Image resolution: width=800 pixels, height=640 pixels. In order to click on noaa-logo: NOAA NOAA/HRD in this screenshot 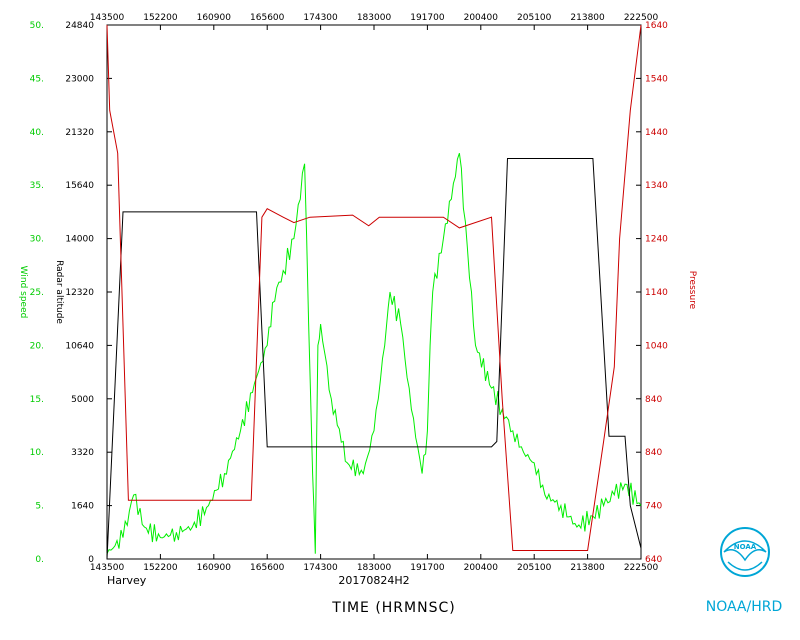, I will do `click(744, 571)`.